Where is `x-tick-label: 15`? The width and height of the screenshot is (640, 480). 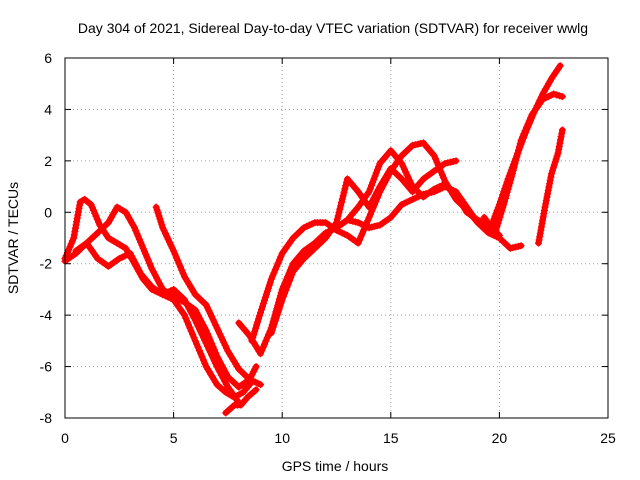 x-tick-label: 15 is located at coordinates (391, 438).